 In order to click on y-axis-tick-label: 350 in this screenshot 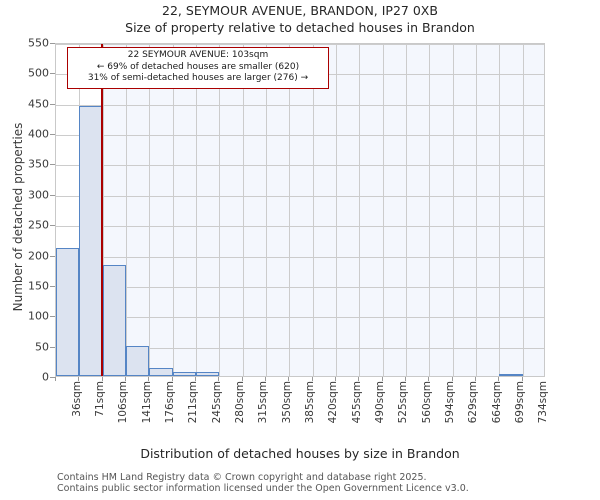, I will do `click(38, 164)`.